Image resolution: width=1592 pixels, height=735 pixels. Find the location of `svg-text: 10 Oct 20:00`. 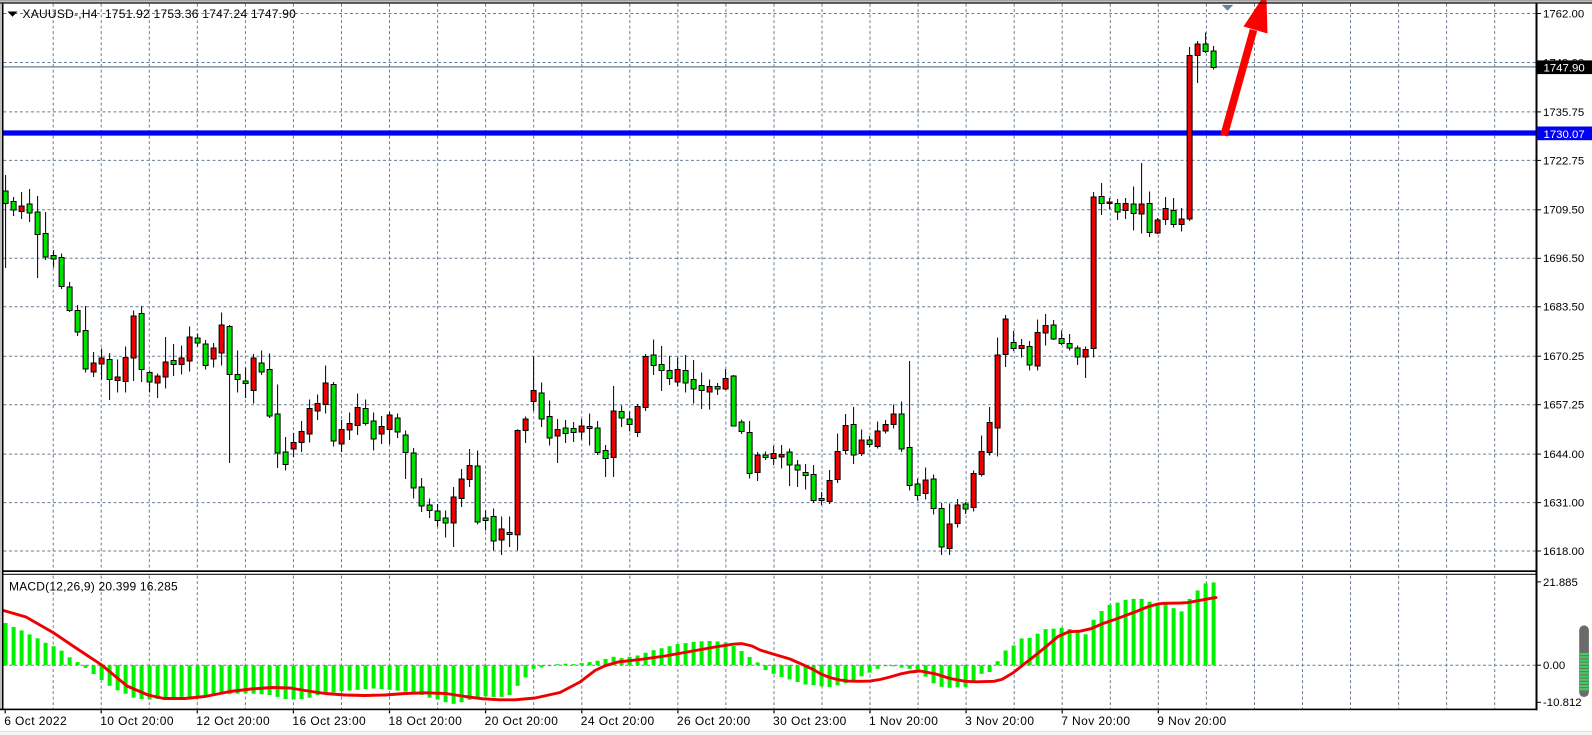

svg-text: 10 Oct 20:00 is located at coordinates (137, 721).